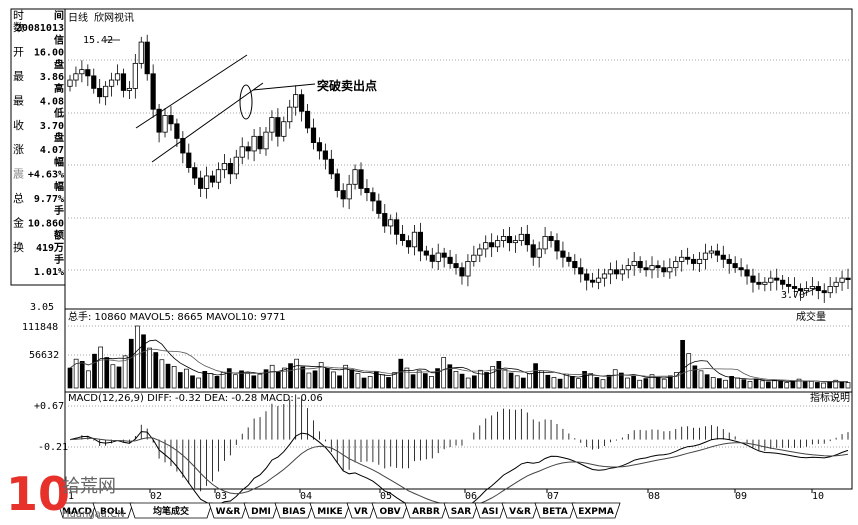 Image resolution: width=858 pixels, height=525 pixels. What do you see at coordinates (284, 87) in the screenshot?
I see `breakout-pointer` at bounding box center [284, 87].